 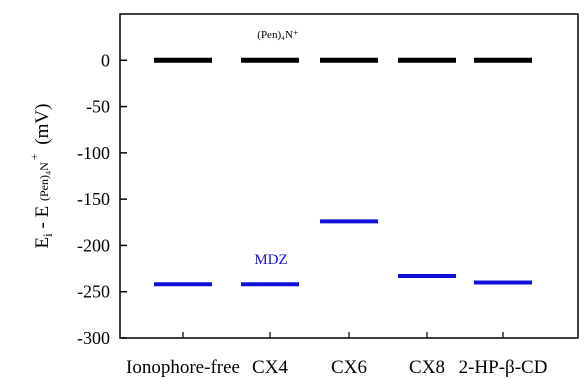 What do you see at coordinates (93, 292) in the screenshot?
I see `y-tick-label: -250` at bounding box center [93, 292].